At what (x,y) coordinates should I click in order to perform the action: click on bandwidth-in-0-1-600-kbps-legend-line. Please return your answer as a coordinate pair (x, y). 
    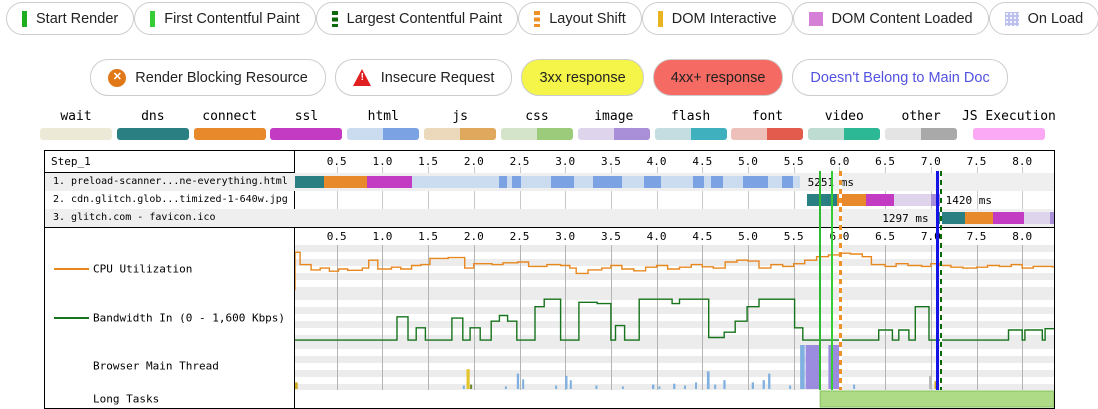
    Looking at the image, I should click on (71, 317).